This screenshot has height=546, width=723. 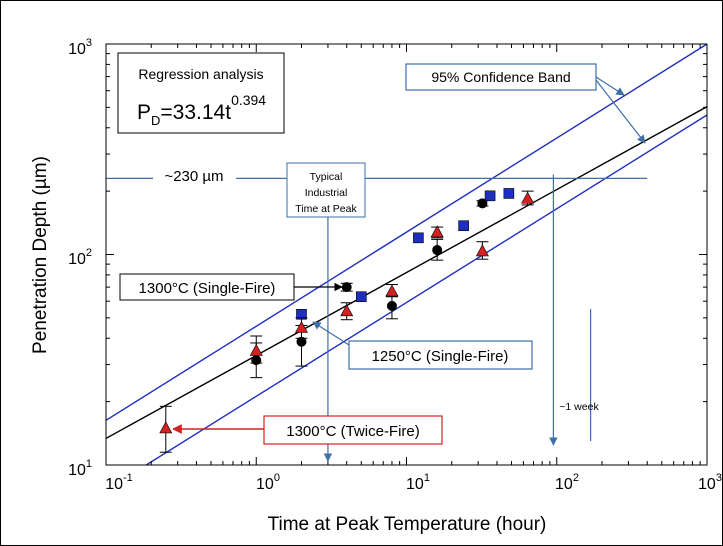 What do you see at coordinates (418, 482) in the screenshot?
I see `x-tick-label-2: 10¹` at bounding box center [418, 482].